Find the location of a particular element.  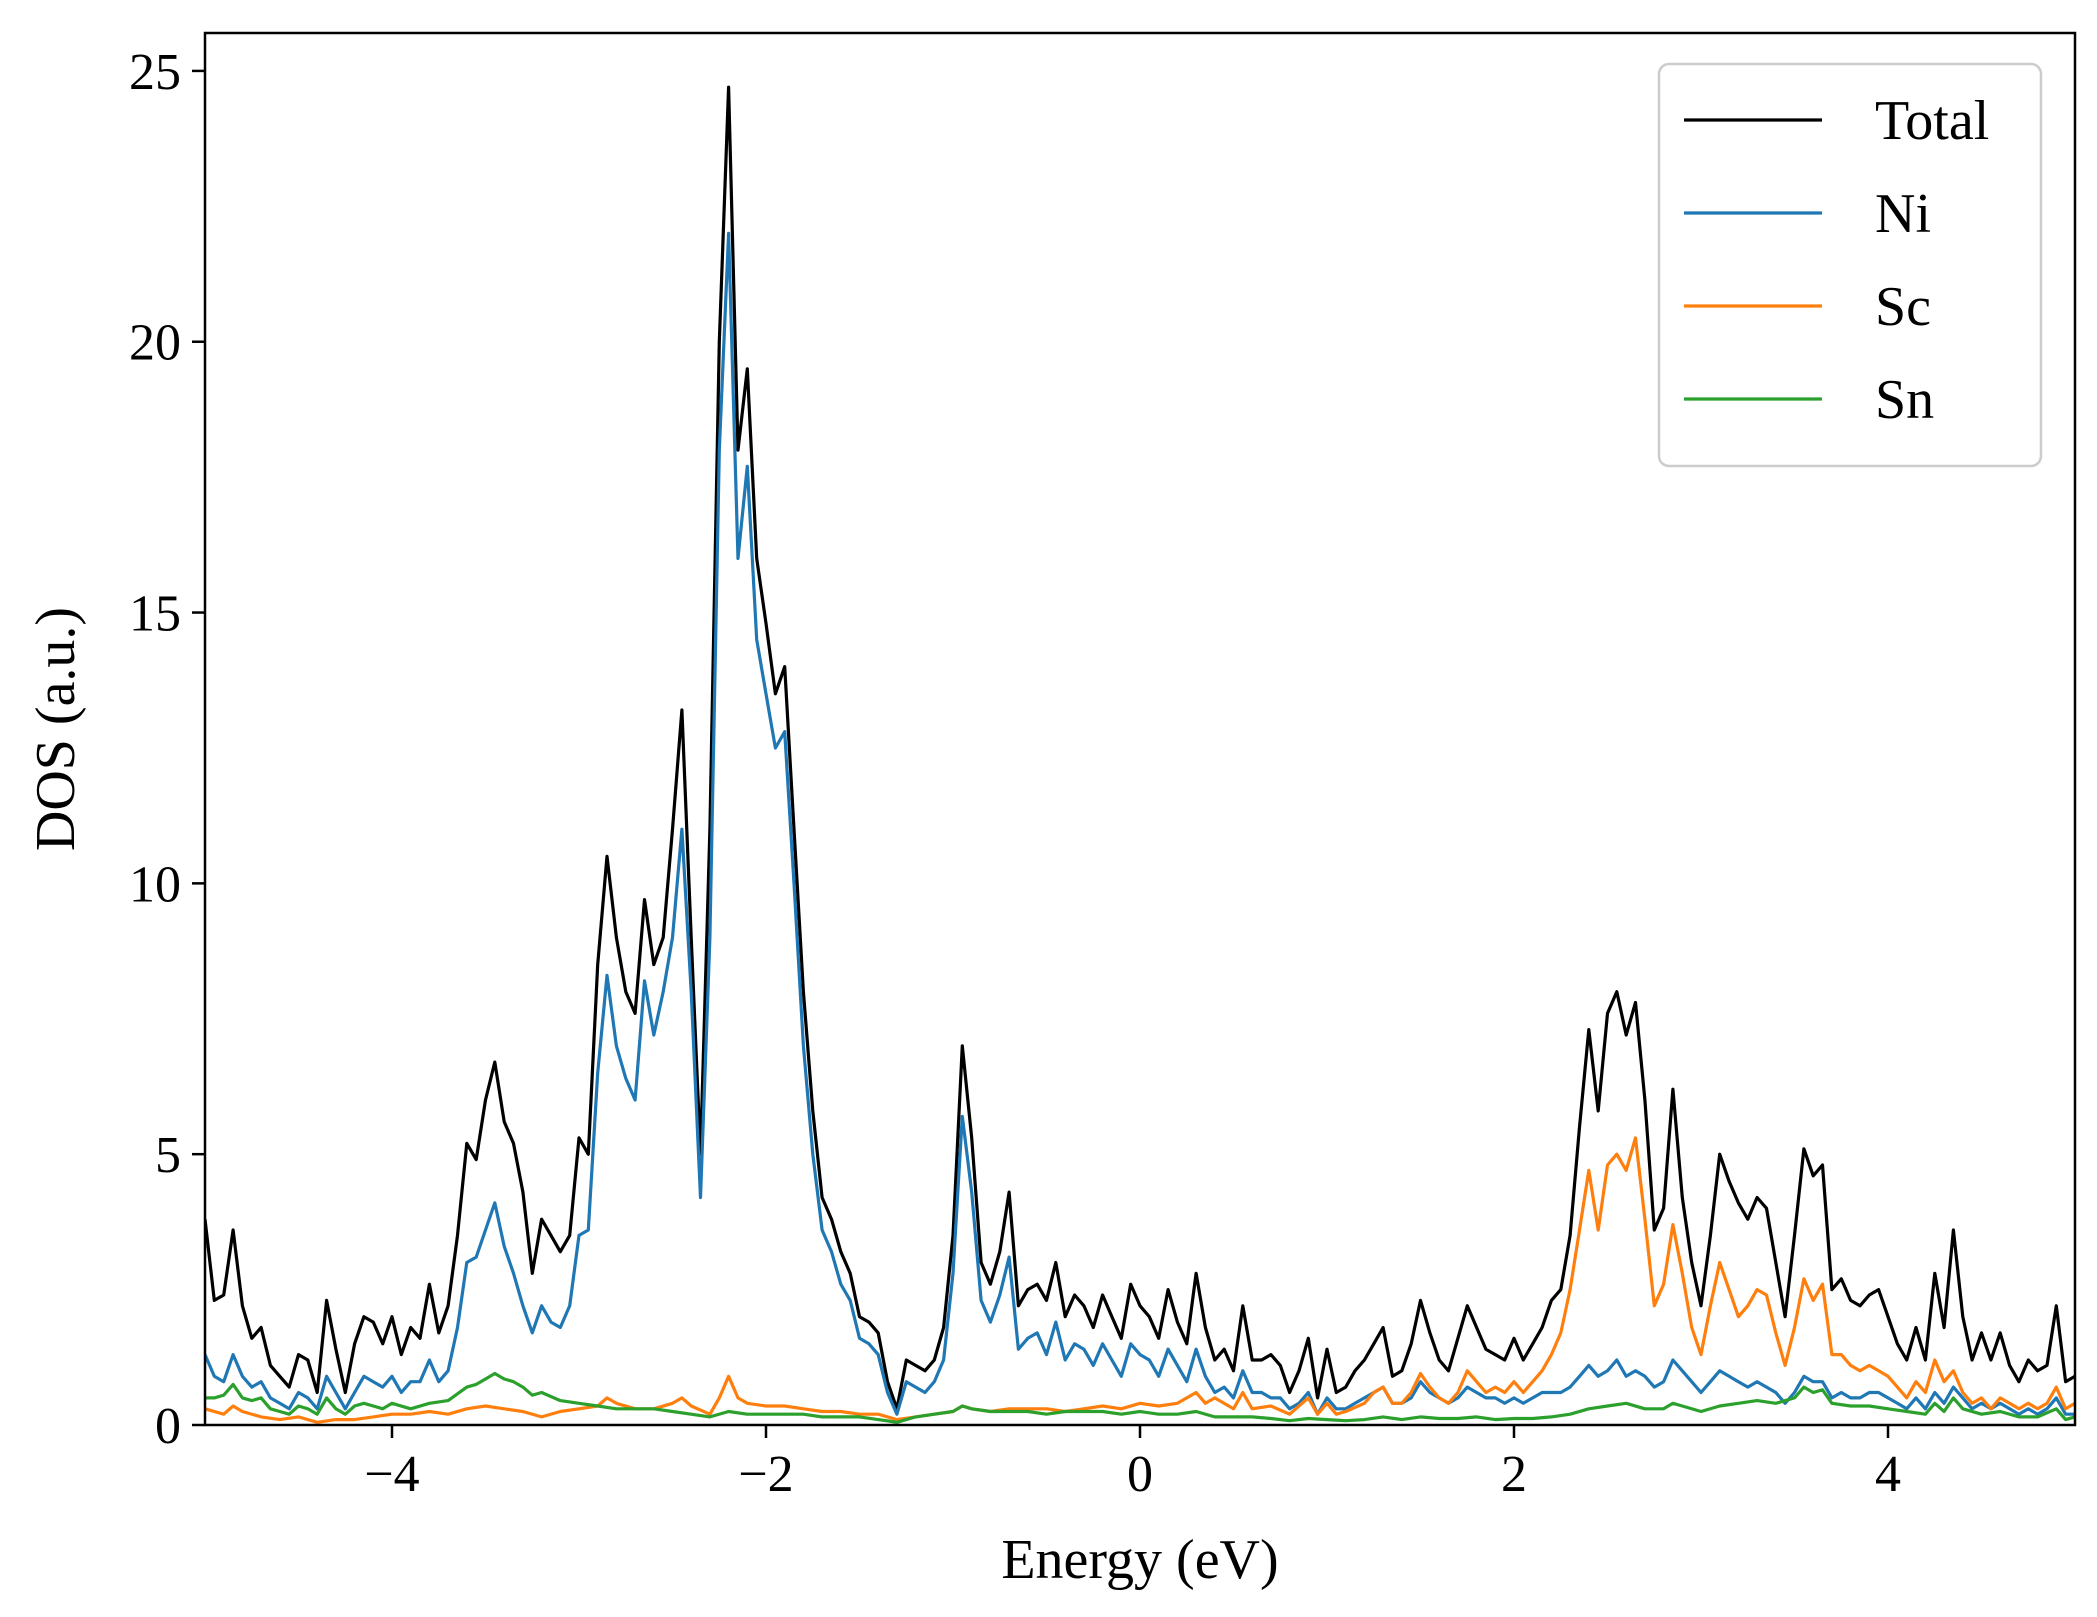

y-tick-label: 20 is located at coordinates (155, 343).